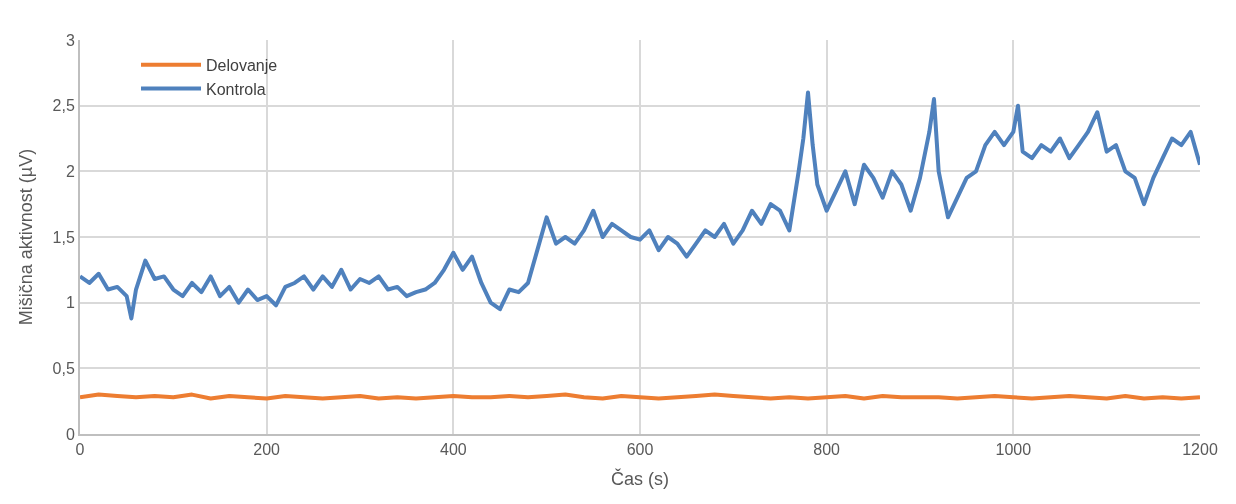 Image resolution: width=1236 pixels, height=504 pixels. Describe the element at coordinates (640, 478) in the screenshot. I see `x-axis-title: Čas (s)` at that location.